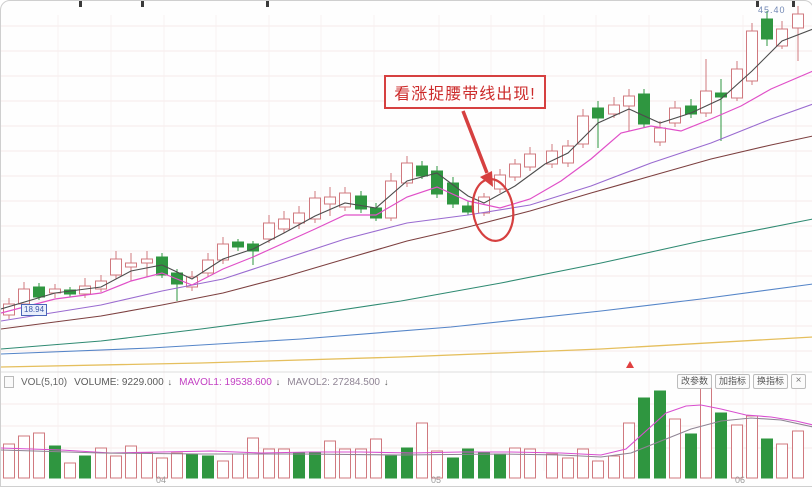  I want to click on indicator-icon, so click(9, 382).